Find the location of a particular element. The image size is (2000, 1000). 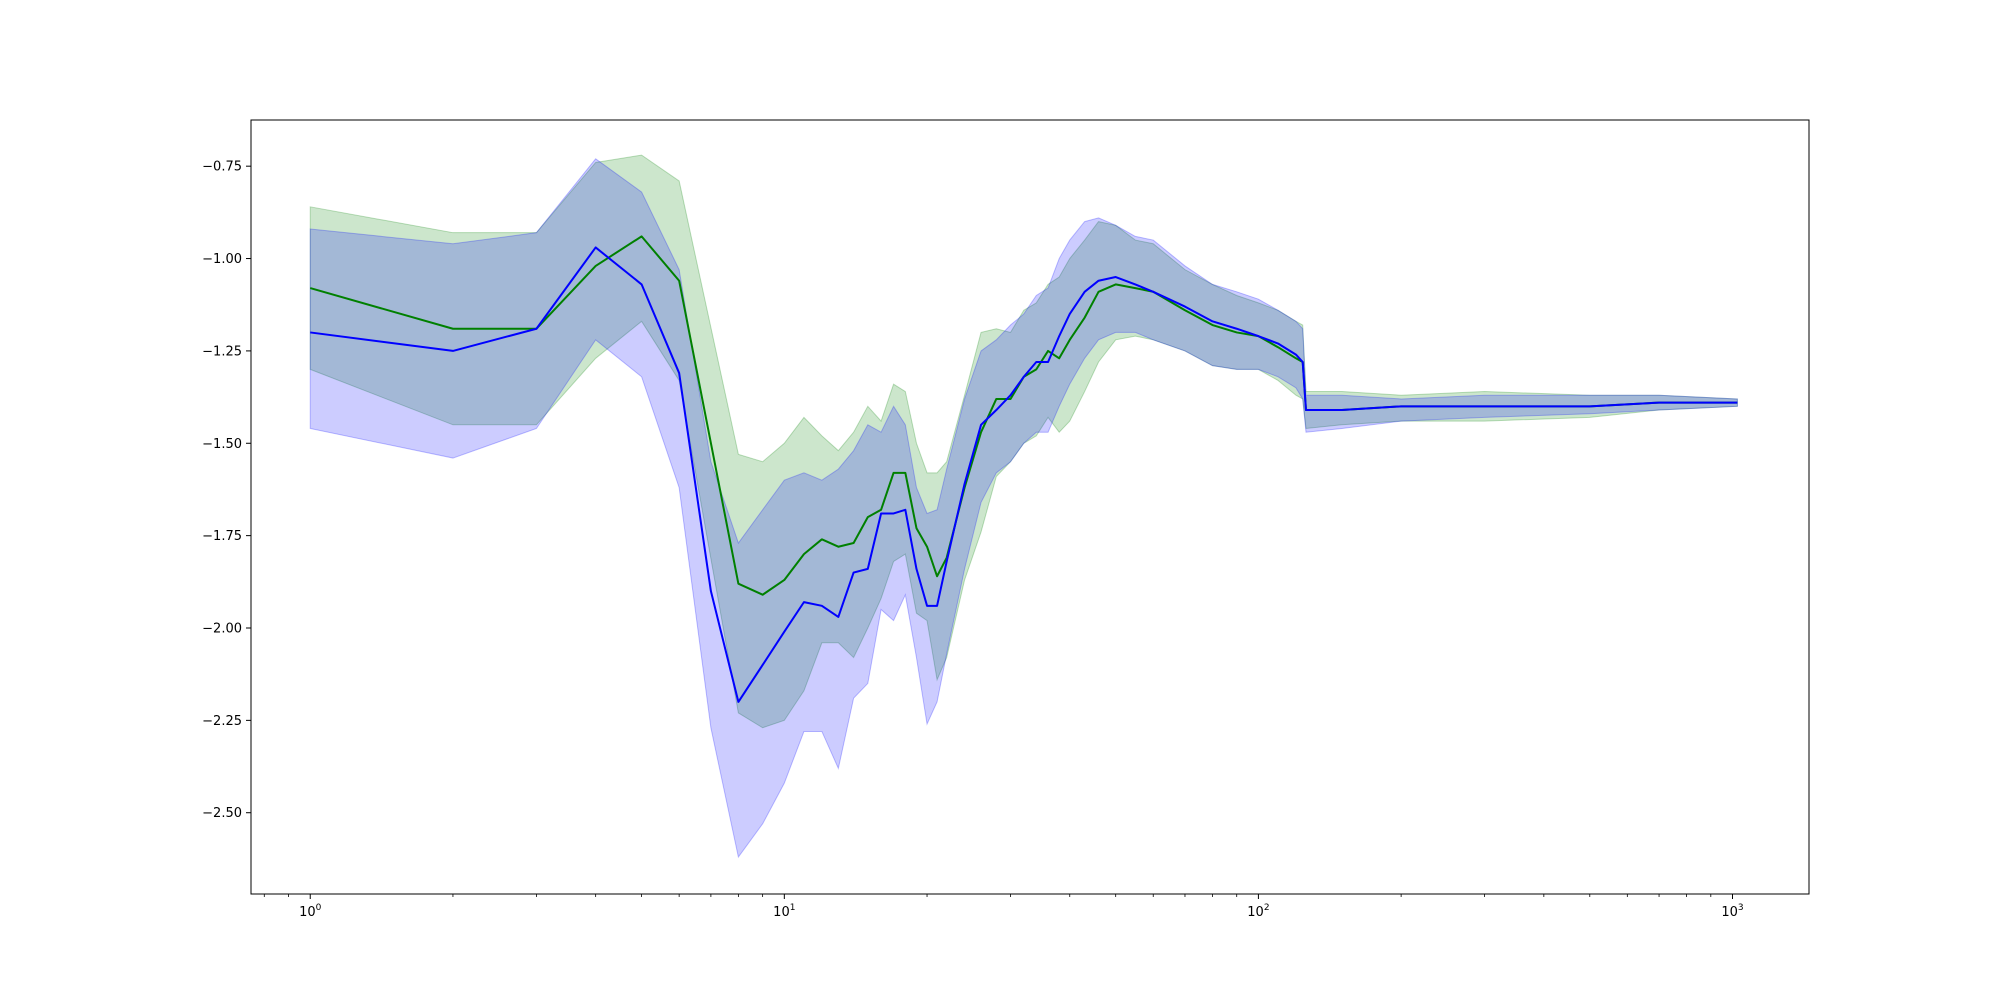

y-tick-label: −2.25 is located at coordinates (222, 721).